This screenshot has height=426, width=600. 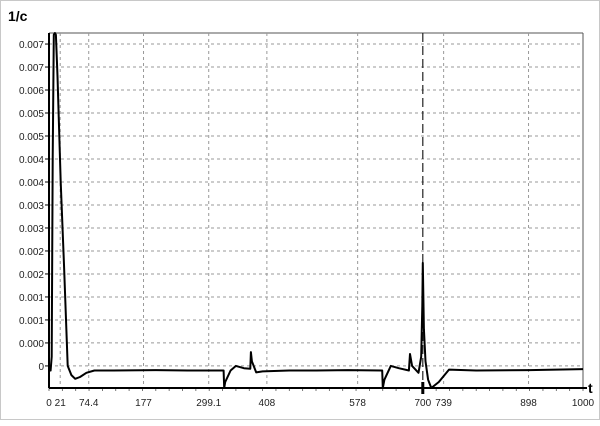 I want to click on x-tick-label: 700, so click(x=422, y=403).